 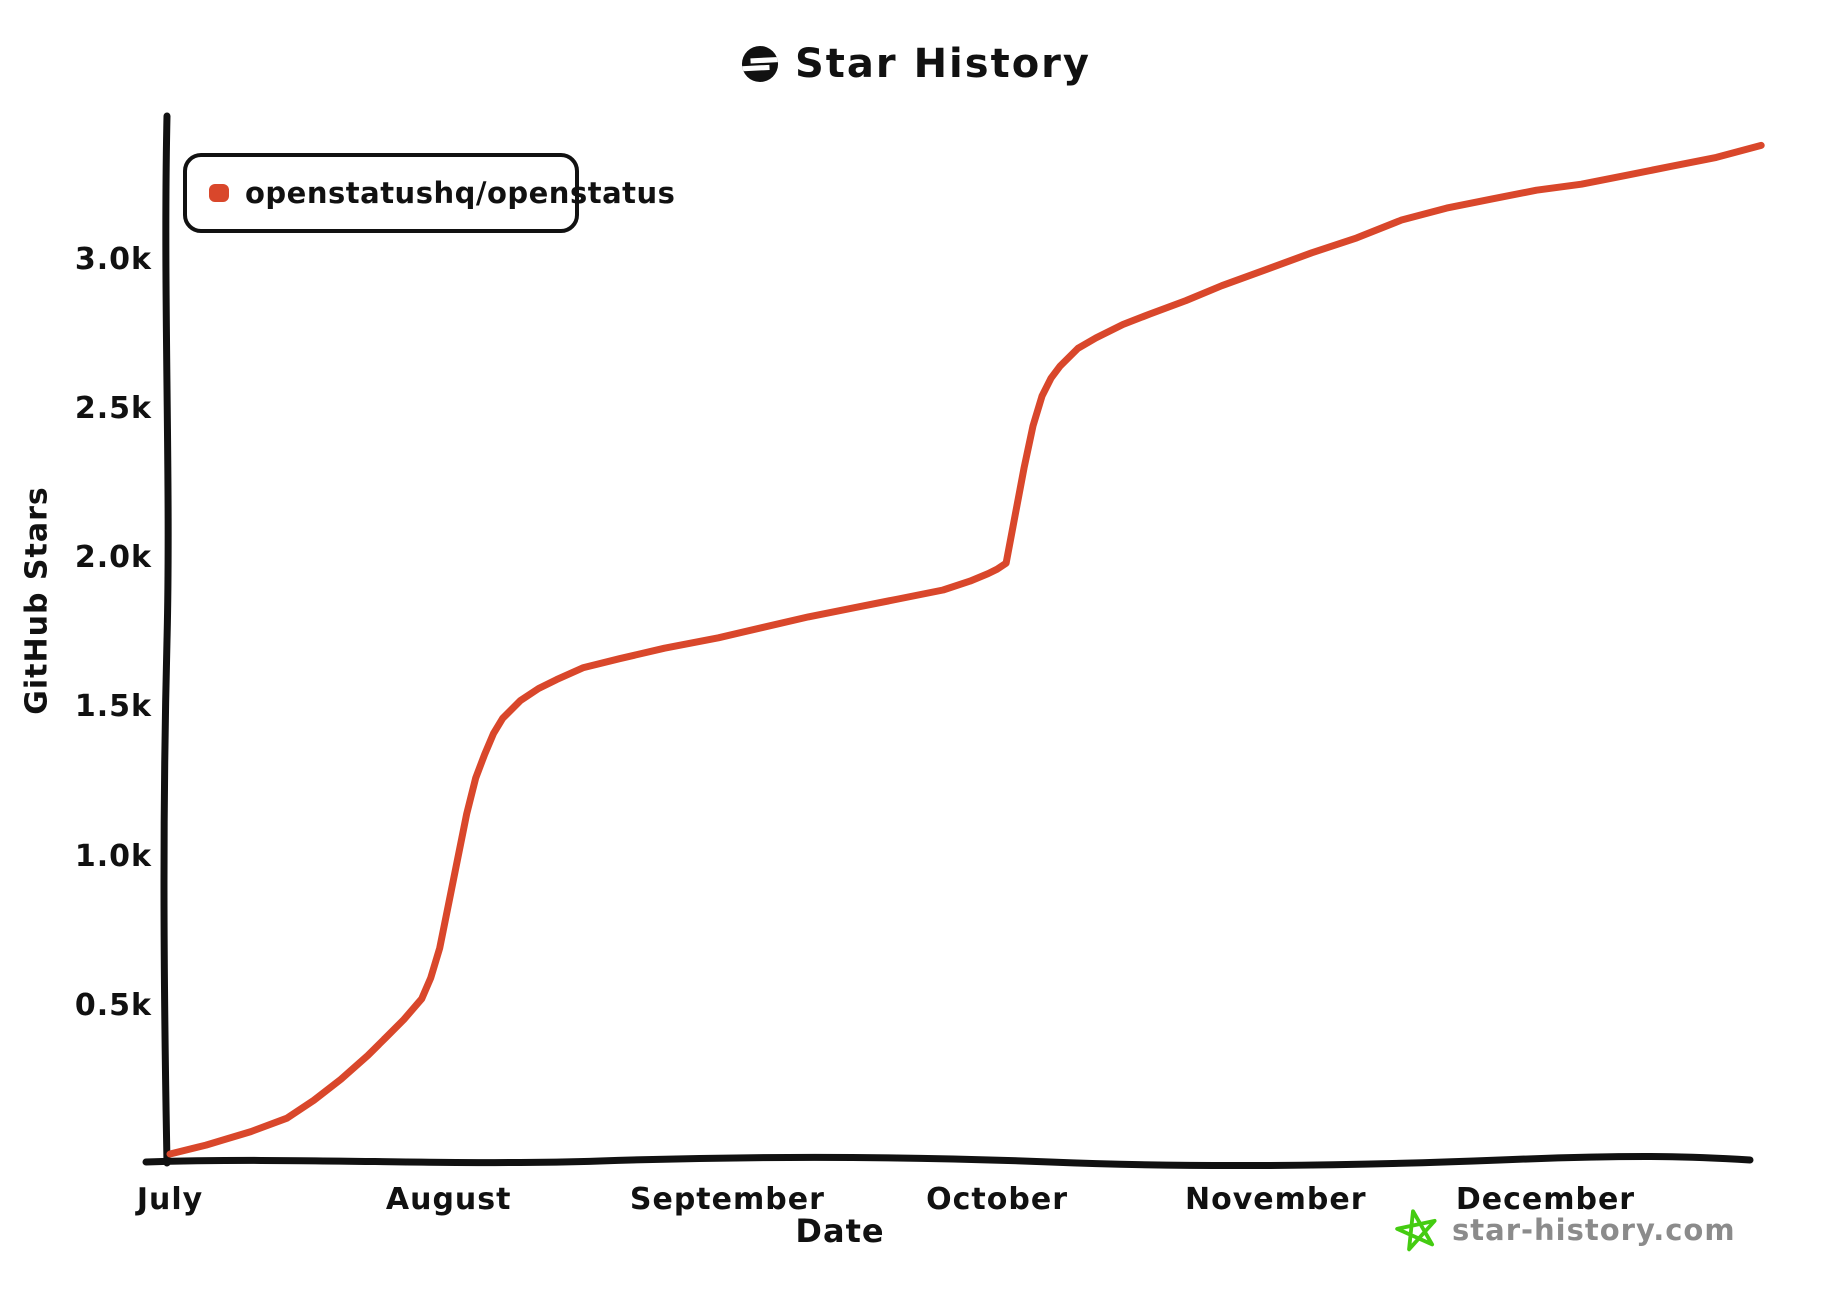 I want to click on y-tick-label-1.5k: 1.5k, so click(x=113, y=707).